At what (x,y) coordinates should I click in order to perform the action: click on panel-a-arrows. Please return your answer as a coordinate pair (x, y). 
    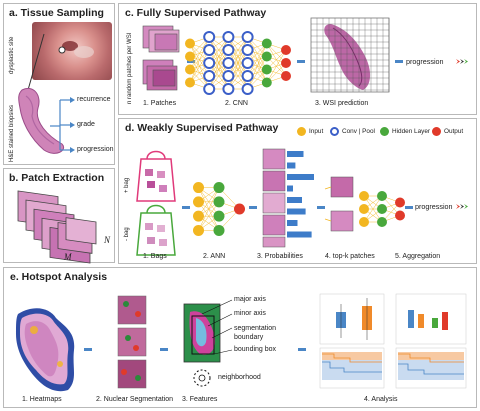
    Looking at the image, I should click on (46, 93).